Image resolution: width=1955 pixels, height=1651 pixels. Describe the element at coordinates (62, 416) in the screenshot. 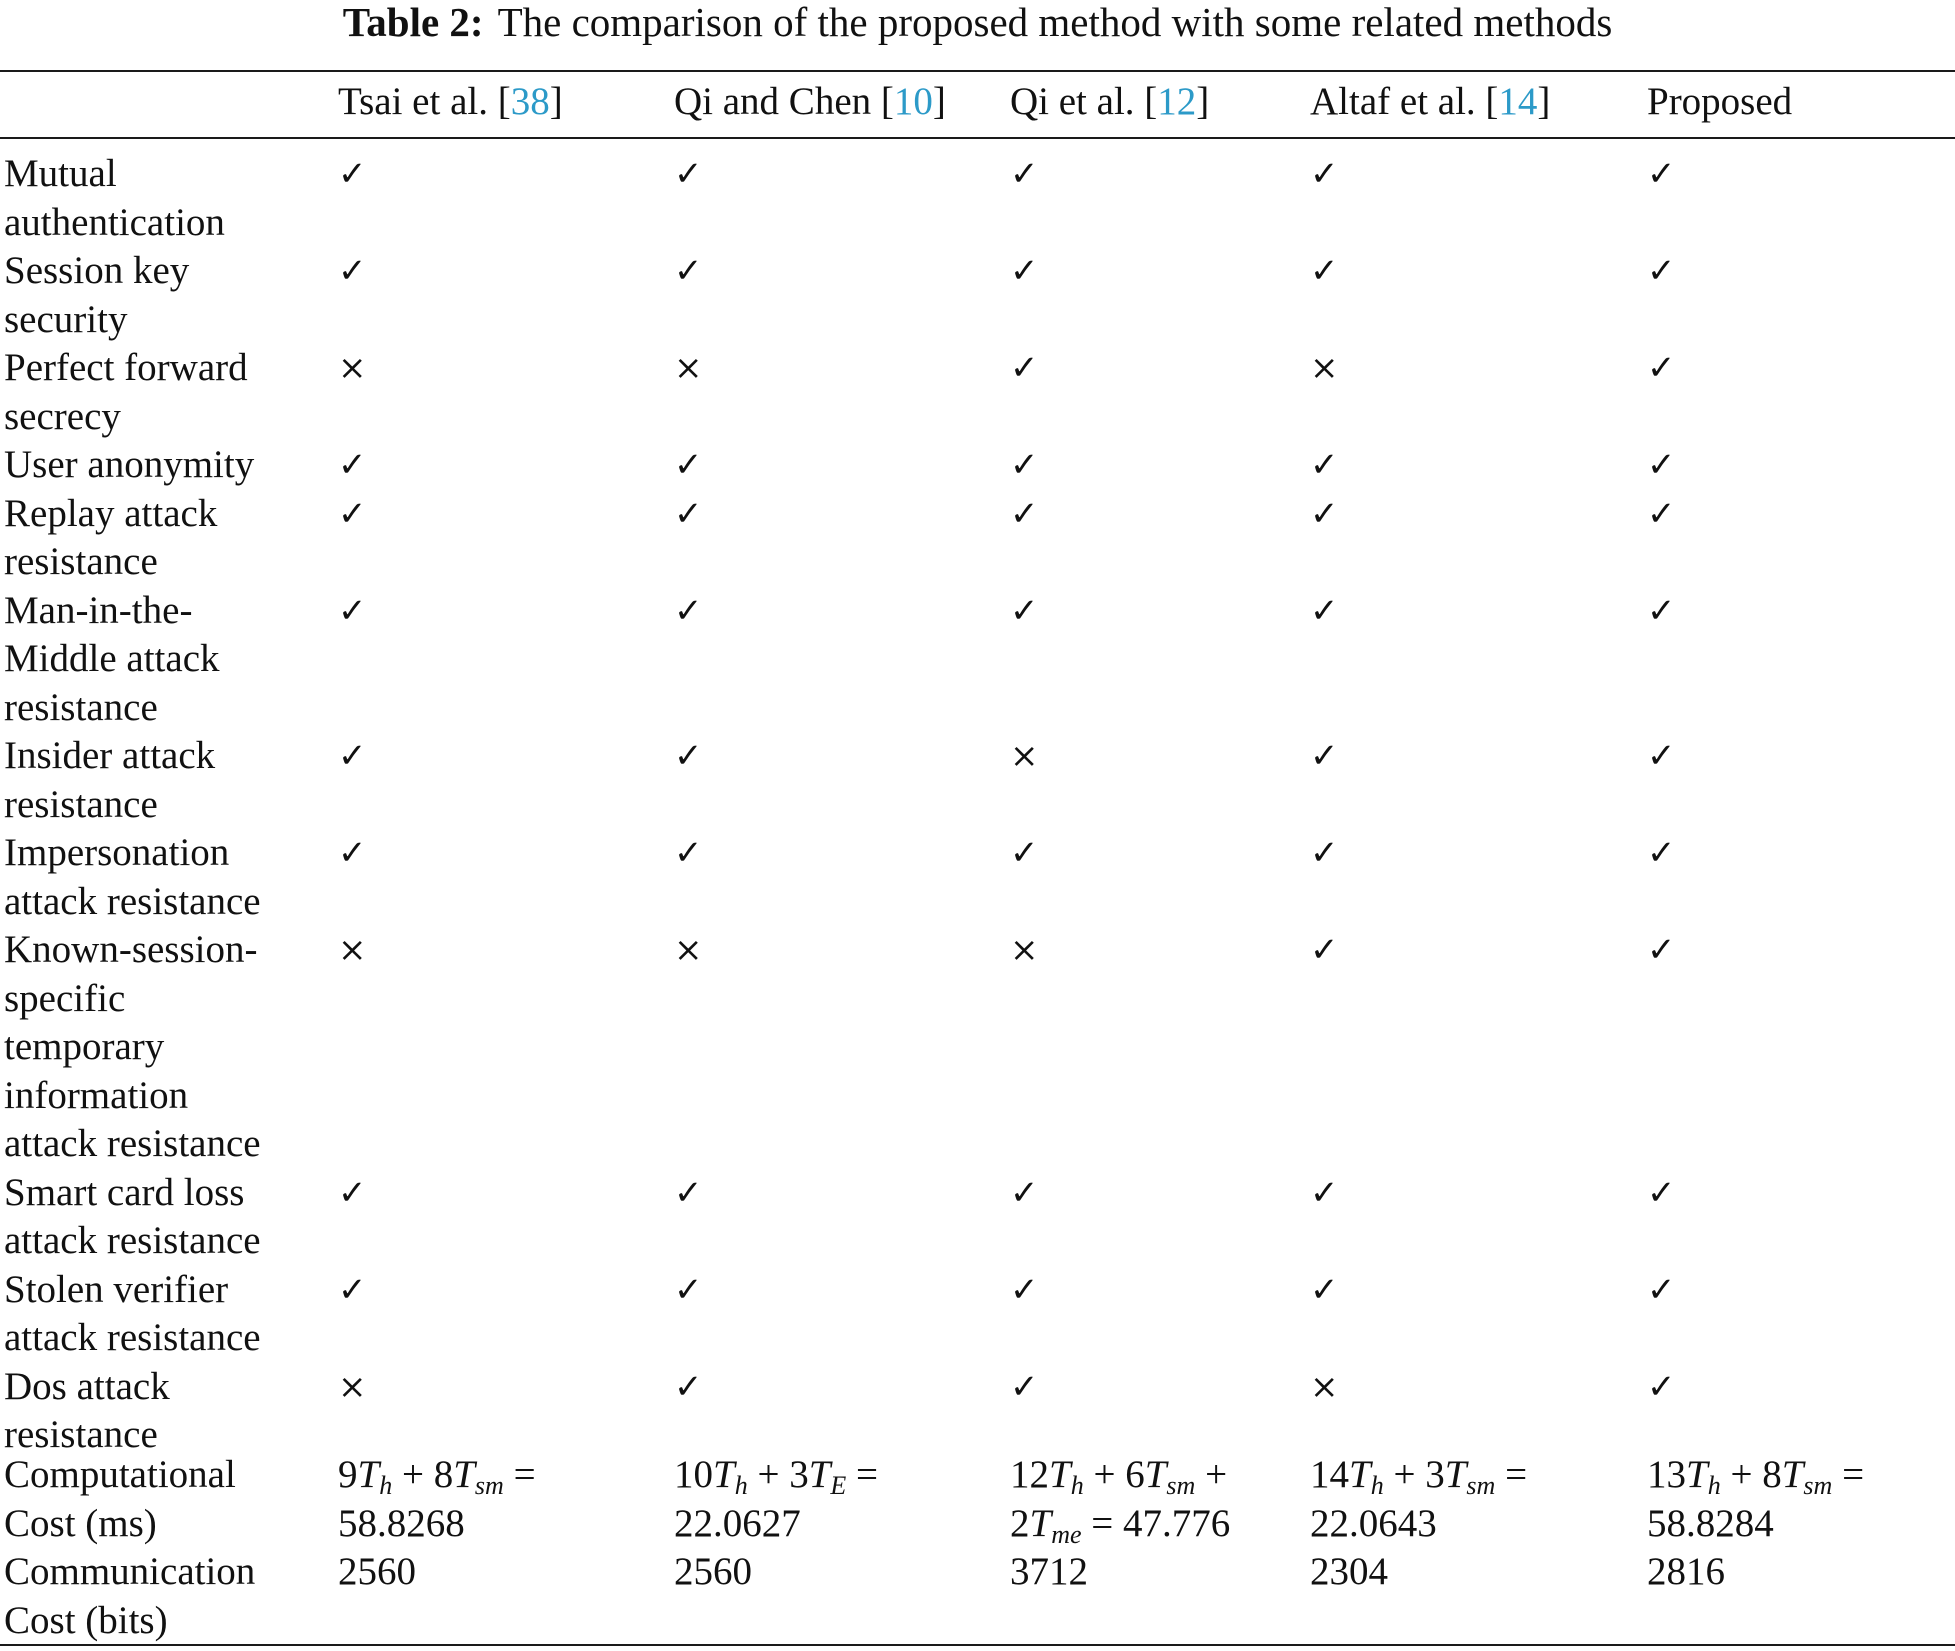

I see `row-label-line: secrecy` at that location.